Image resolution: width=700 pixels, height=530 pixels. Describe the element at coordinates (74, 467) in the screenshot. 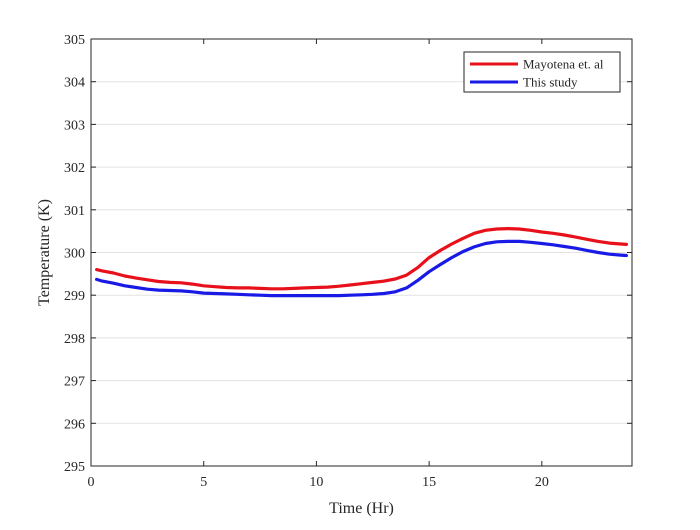

I see `y-tick-label: 295` at that location.